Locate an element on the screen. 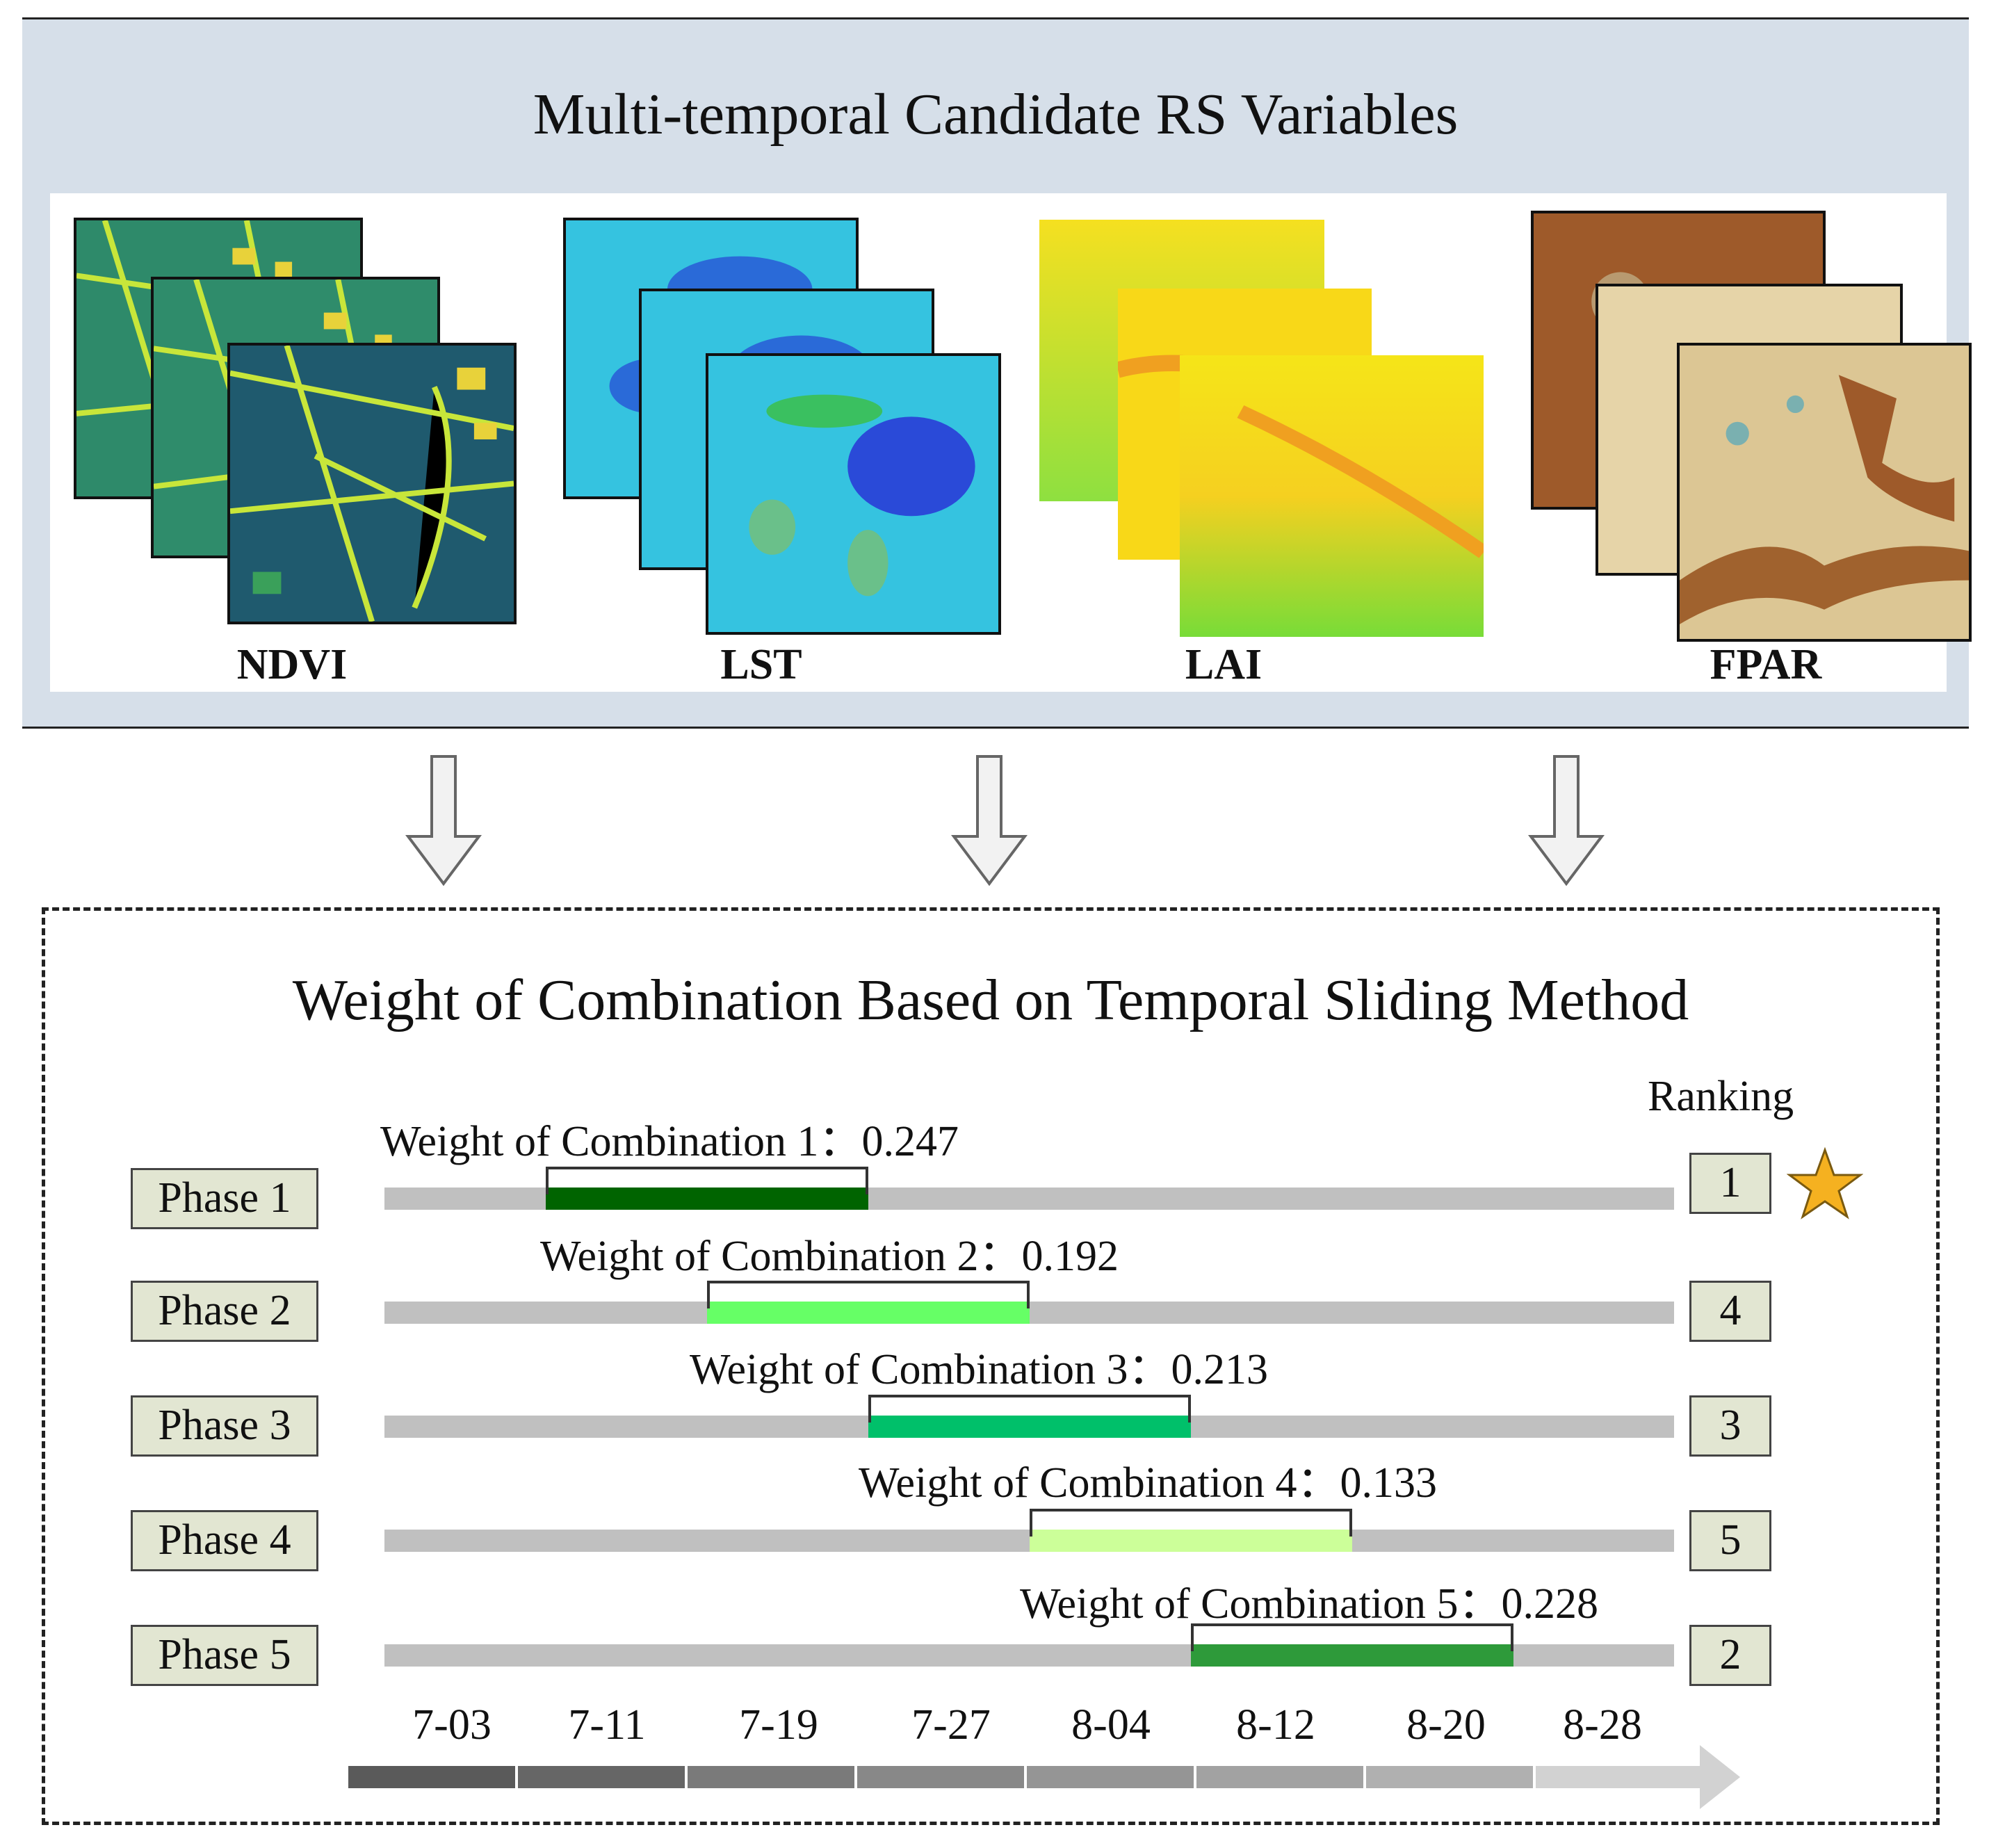 This screenshot has width=1989, height=1848. timeline-date: 7-27 is located at coordinates (951, 1725).